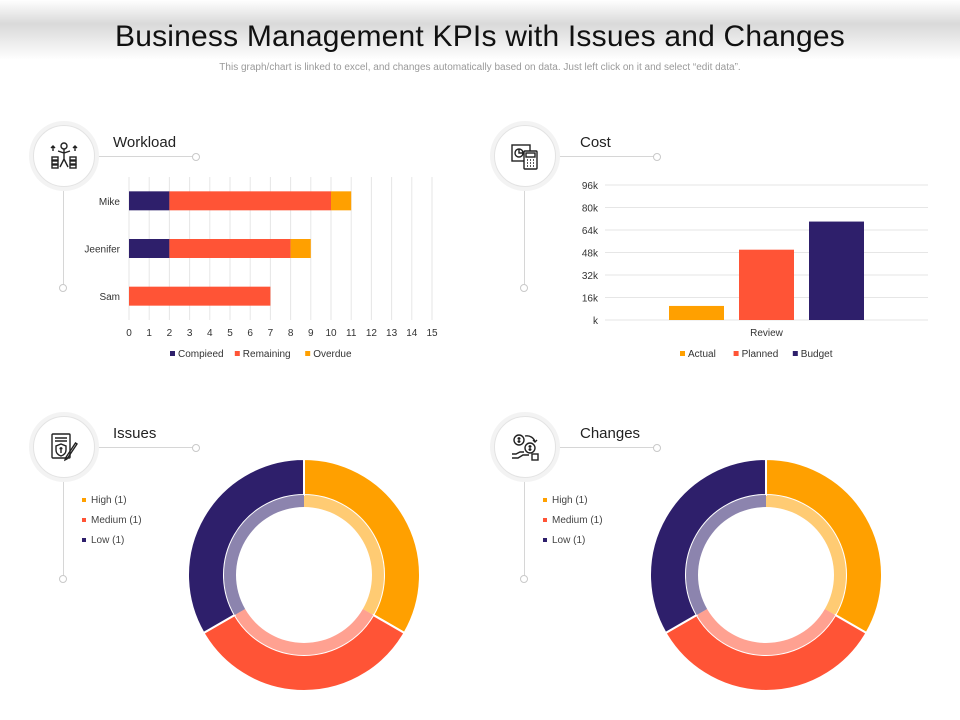 This screenshot has height=720, width=960. Describe the element at coordinates (545, 520) in the screenshot. I see `changes-legend-swatch-medium` at that location.